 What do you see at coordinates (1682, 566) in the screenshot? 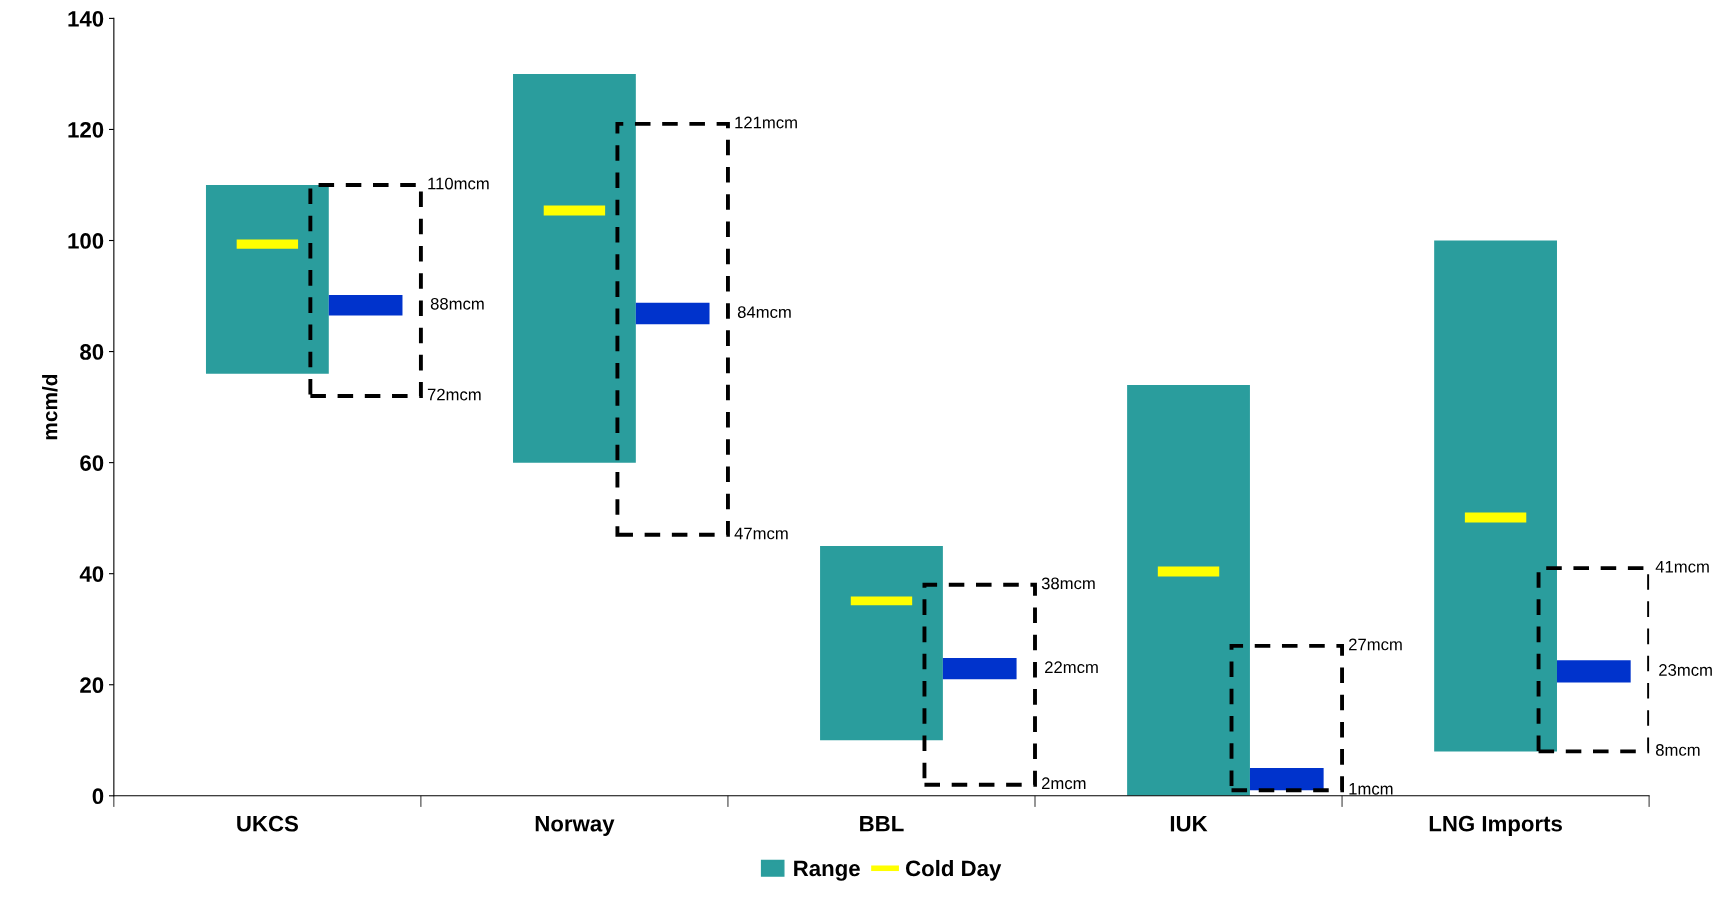
I see `text: 41mcm` at bounding box center [1682, 566].